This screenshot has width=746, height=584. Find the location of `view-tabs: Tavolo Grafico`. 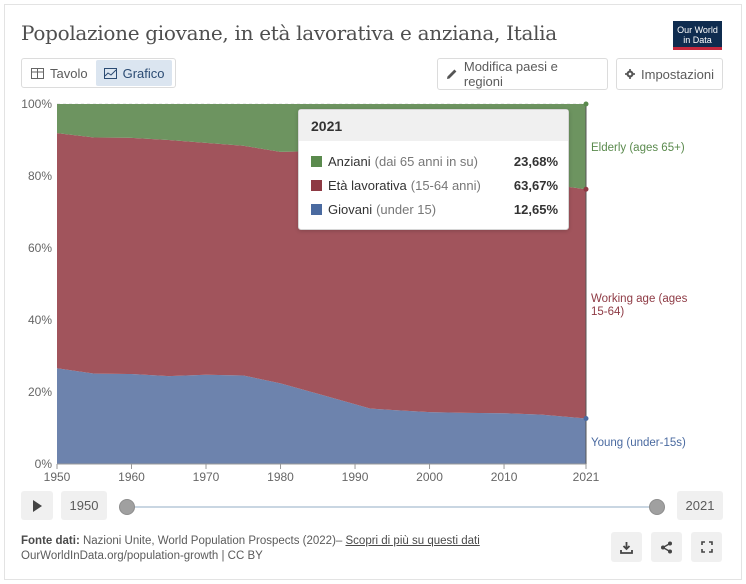

view-tabs: Tavolo Grafico is located at coordinates (98, 73).